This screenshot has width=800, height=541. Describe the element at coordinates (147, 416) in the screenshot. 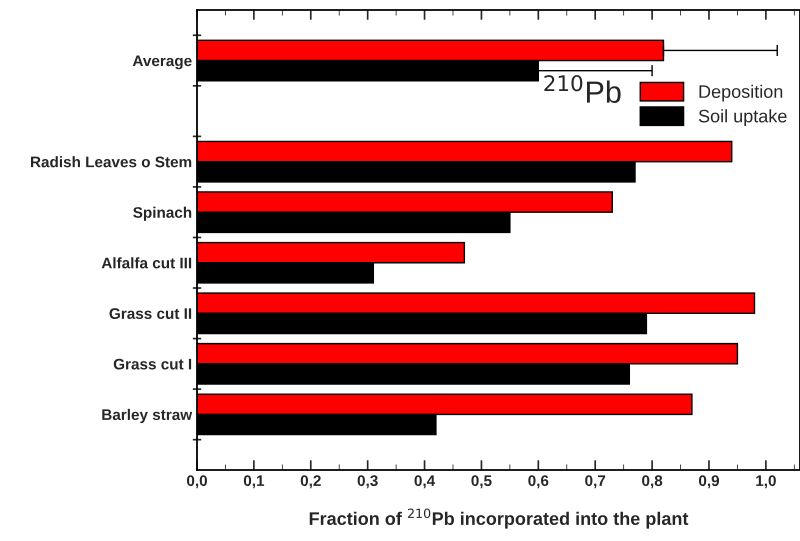

I see `y-tick-label: Barley straw` at that location.